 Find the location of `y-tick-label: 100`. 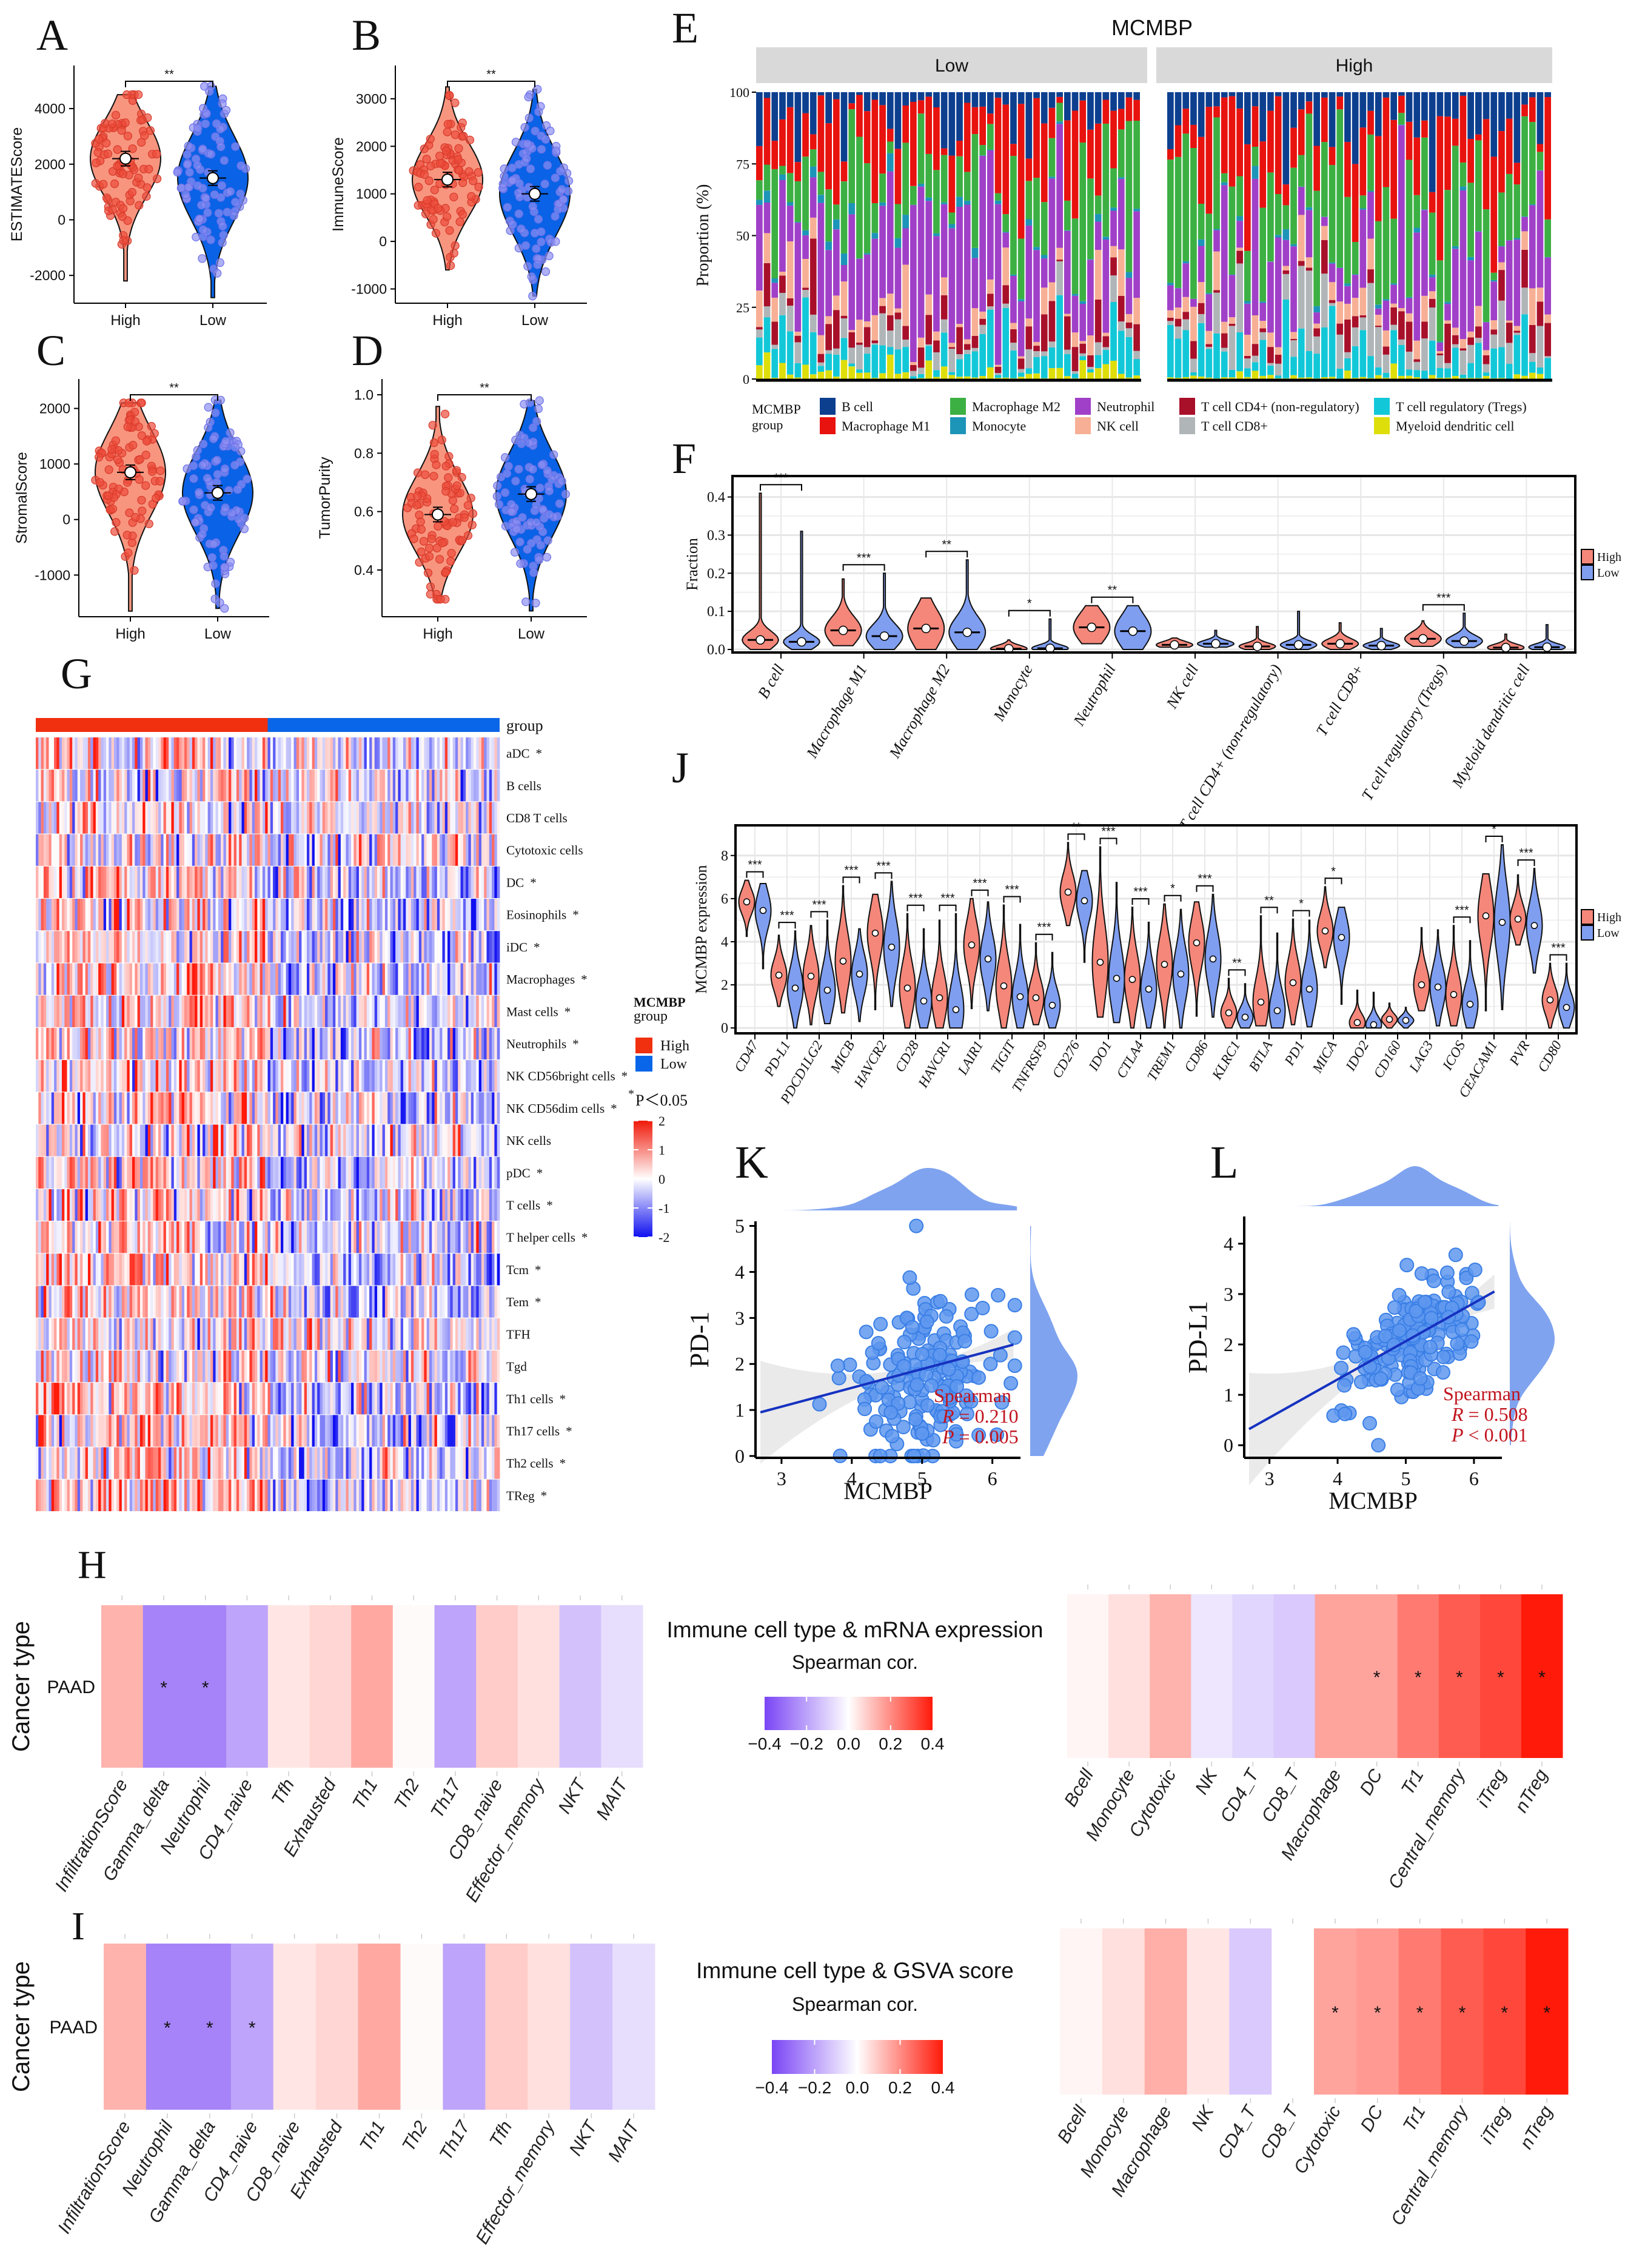

y-tick-label: 100 is located at coordinates (739, 93).